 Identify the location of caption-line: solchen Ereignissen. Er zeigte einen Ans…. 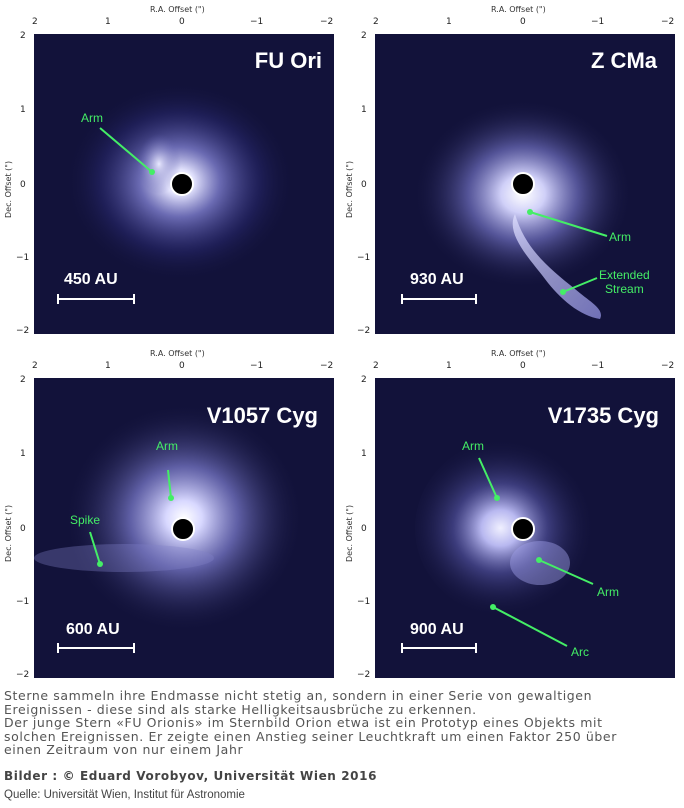
(310, 736).